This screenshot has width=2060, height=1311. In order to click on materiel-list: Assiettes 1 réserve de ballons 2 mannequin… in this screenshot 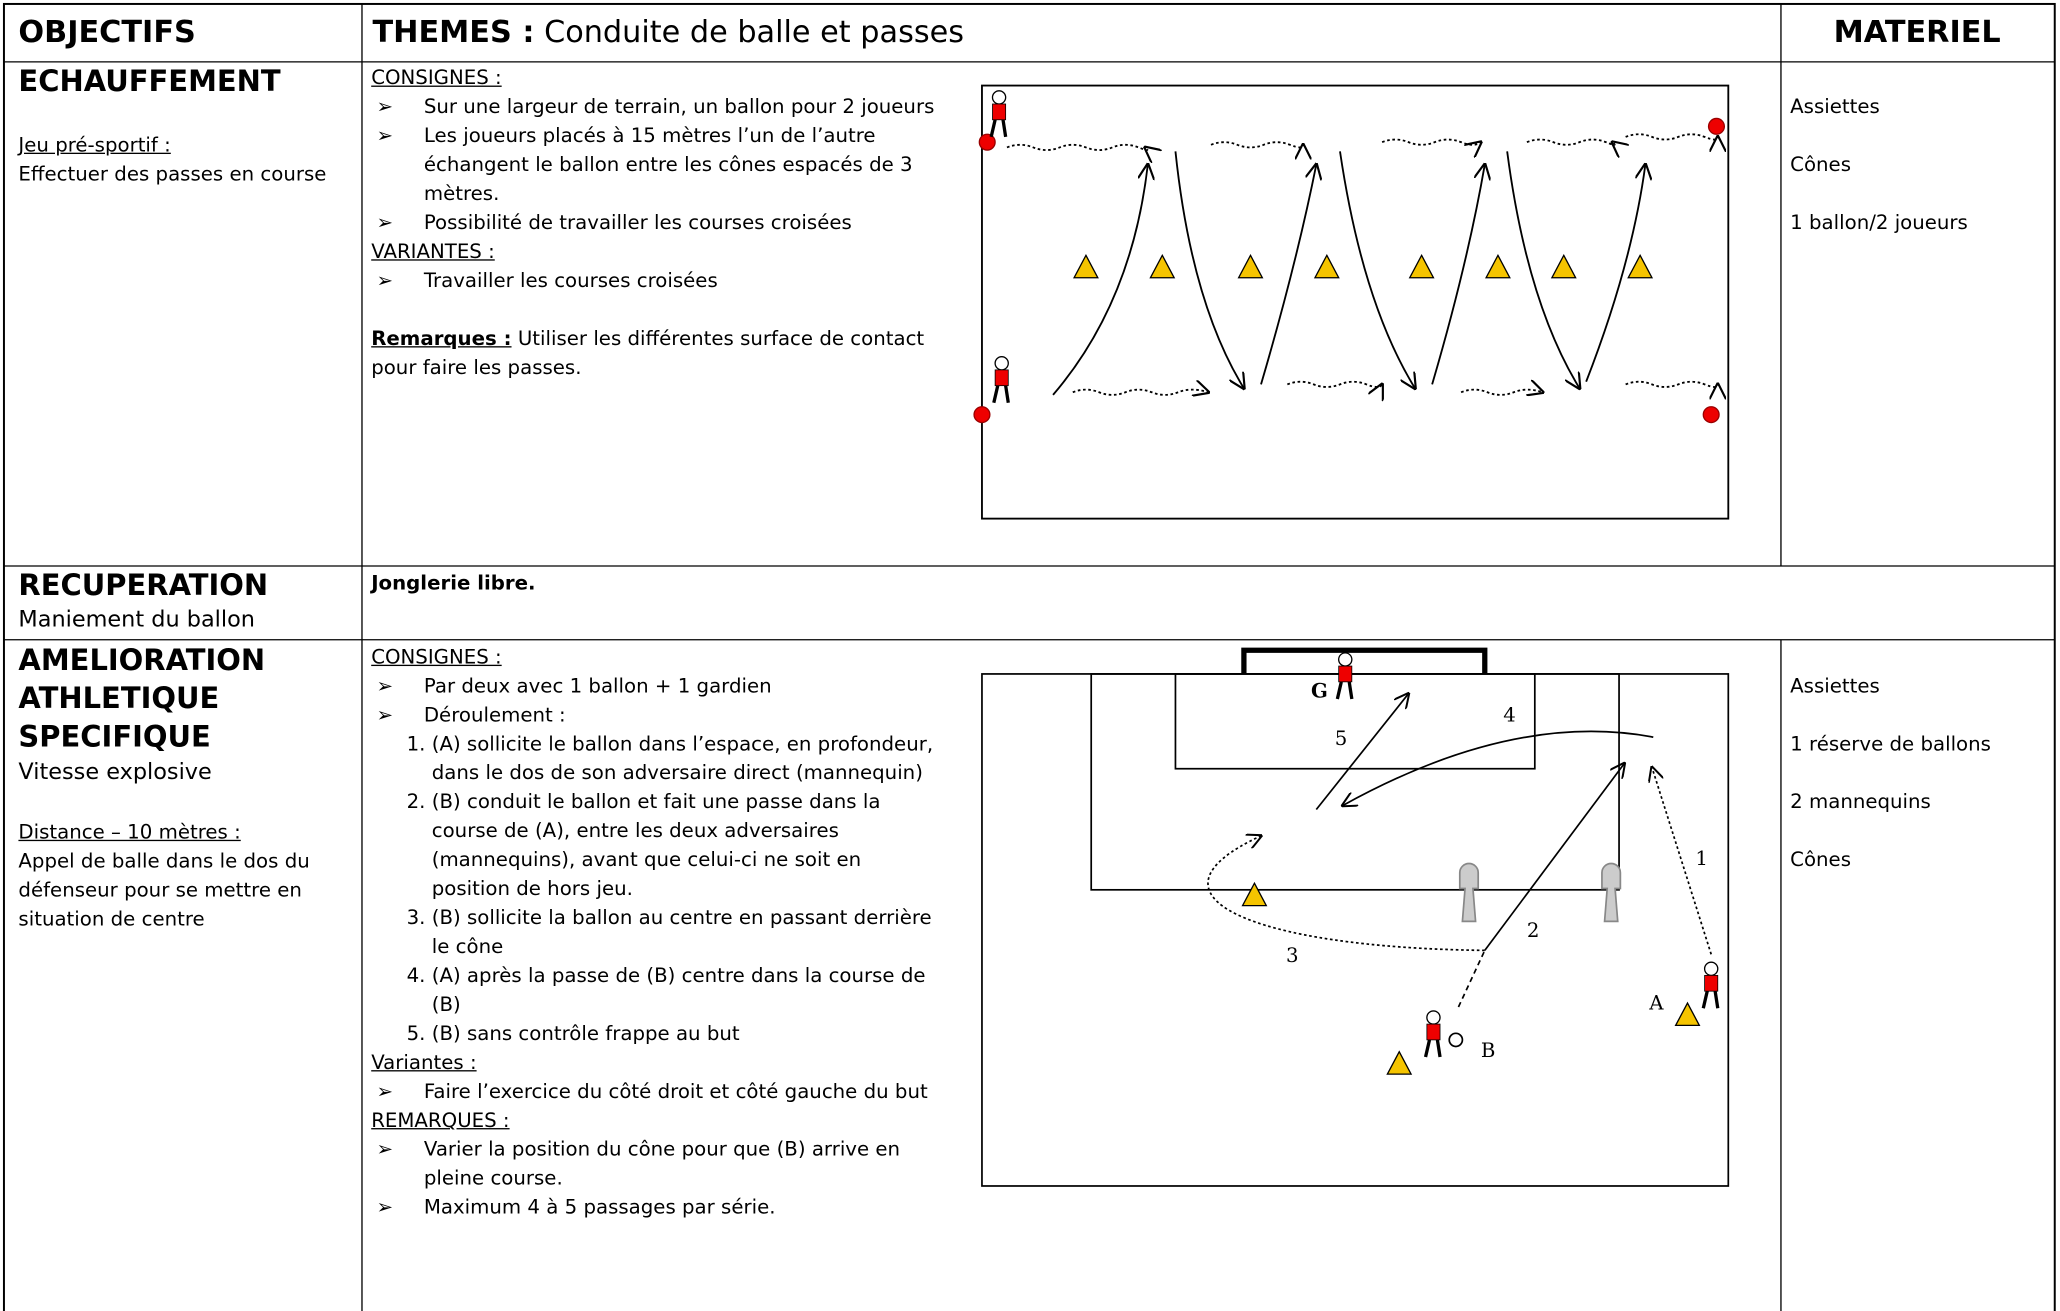, I will do `click(1890, 787)`.